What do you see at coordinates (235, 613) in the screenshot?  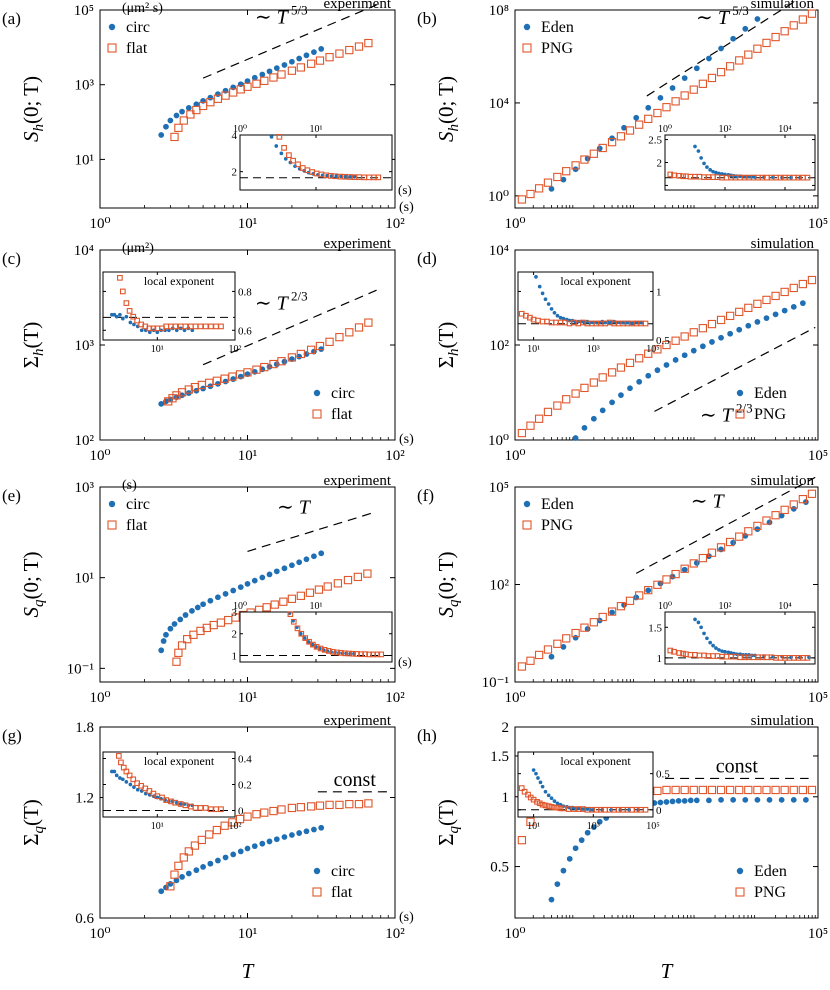 I see `inset-y-tick-label: 3` at bounding box center [235, 613].